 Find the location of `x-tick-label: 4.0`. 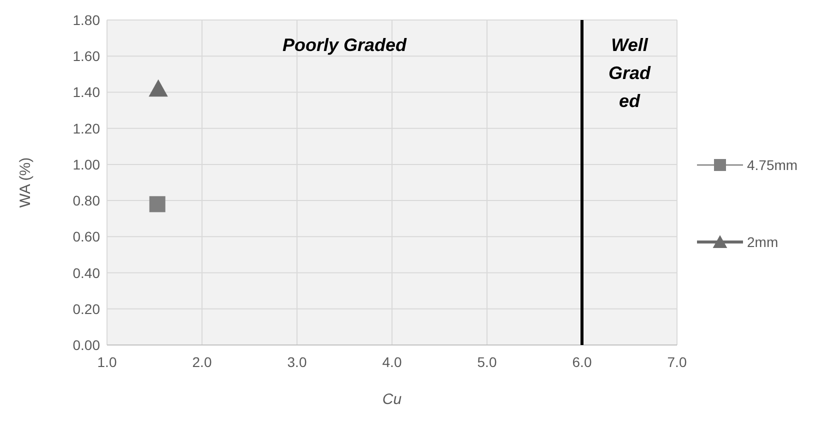

x-tick-label: 4.0 is located at coordinates (392, 362).